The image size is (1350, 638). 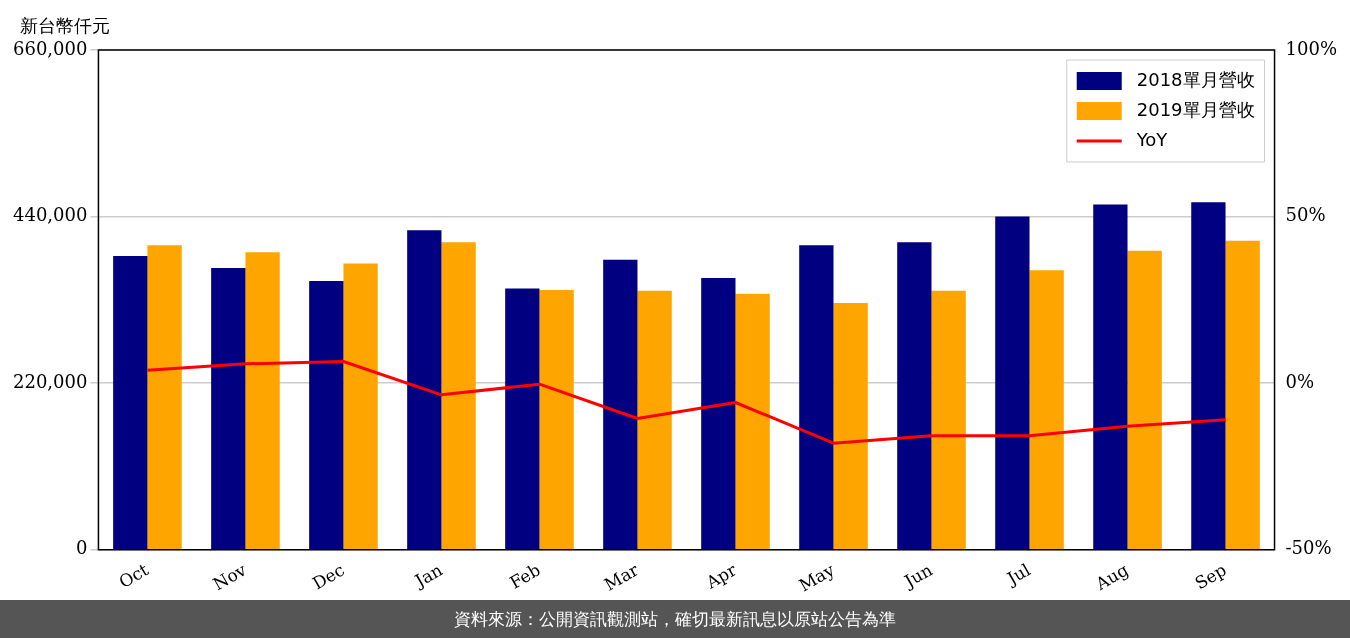 What do you see at coordinates (50, 48) in the screenshot?
I see `y-tick-label: 660,000` at bounding box center [50, 48].